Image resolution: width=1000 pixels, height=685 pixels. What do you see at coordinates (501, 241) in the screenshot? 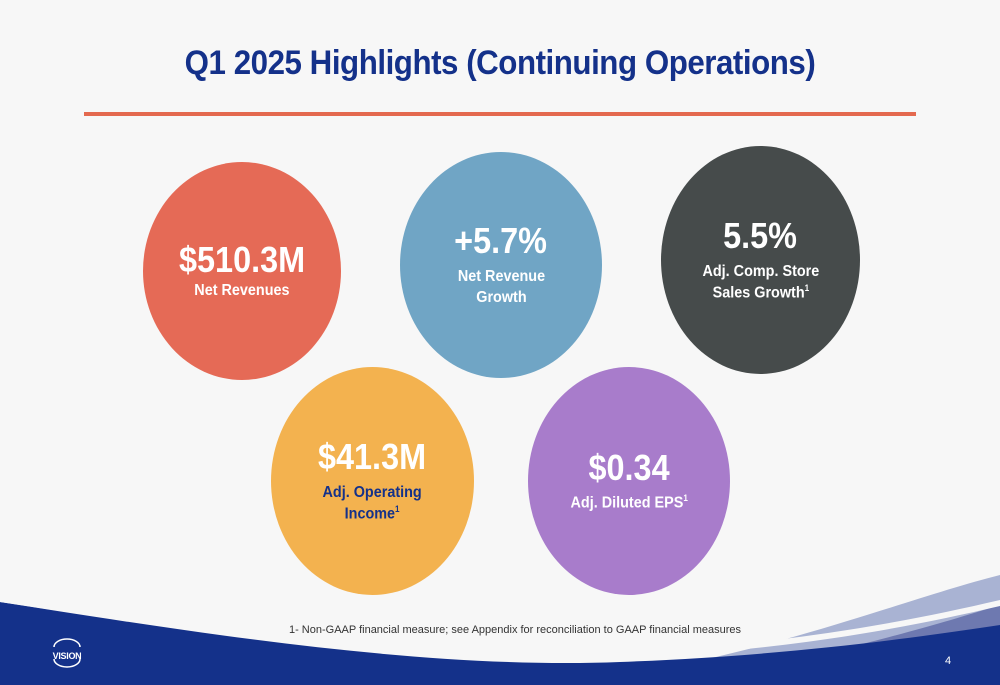
I see `net-revenue-growth-value: +5.7%` at bounding box center [501, 241].